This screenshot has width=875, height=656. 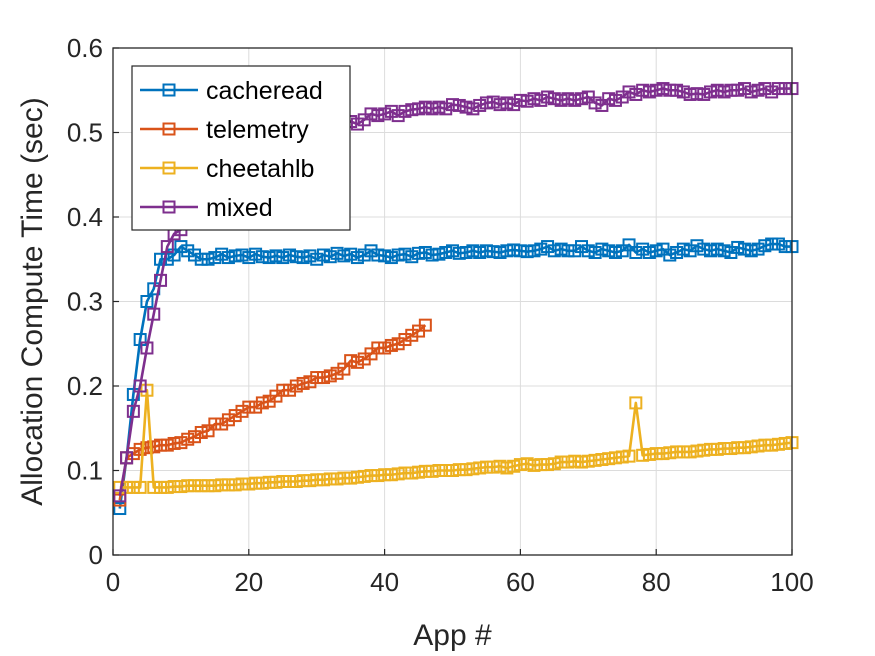 What do you see at coordinates (791, 582) in the screenshot?
I see `x-tick-label: 100` at bounding box center [791, 582].